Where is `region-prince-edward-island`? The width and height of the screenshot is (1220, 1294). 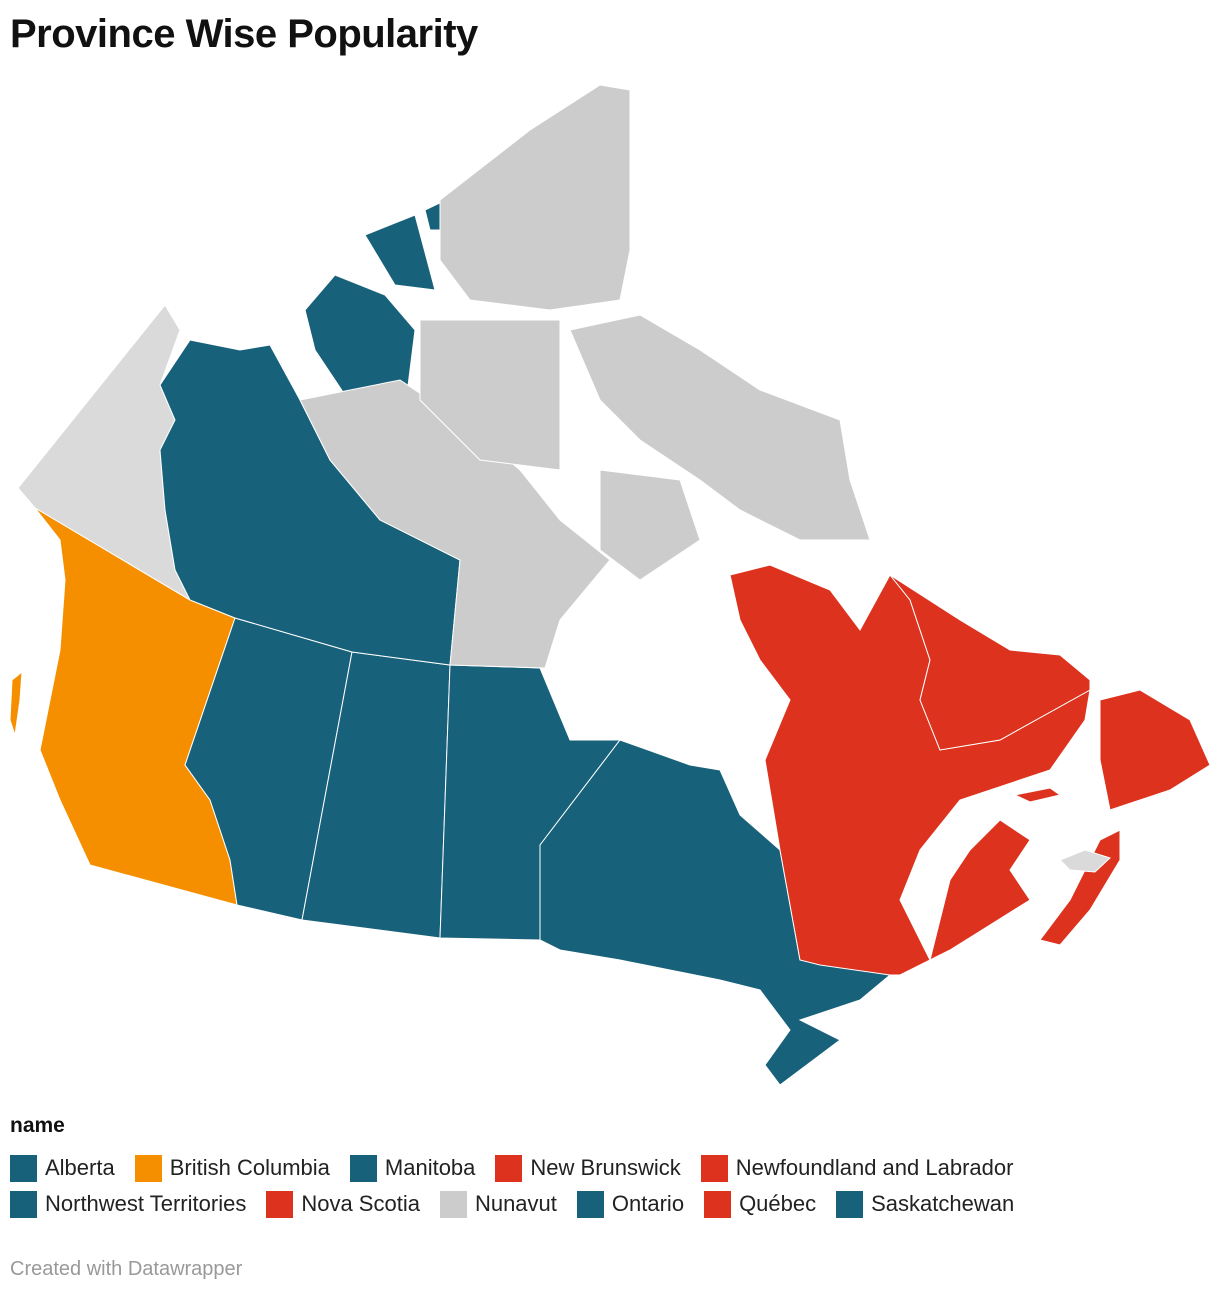
region-prince-edward-island is located at coordinates (1085, 861).